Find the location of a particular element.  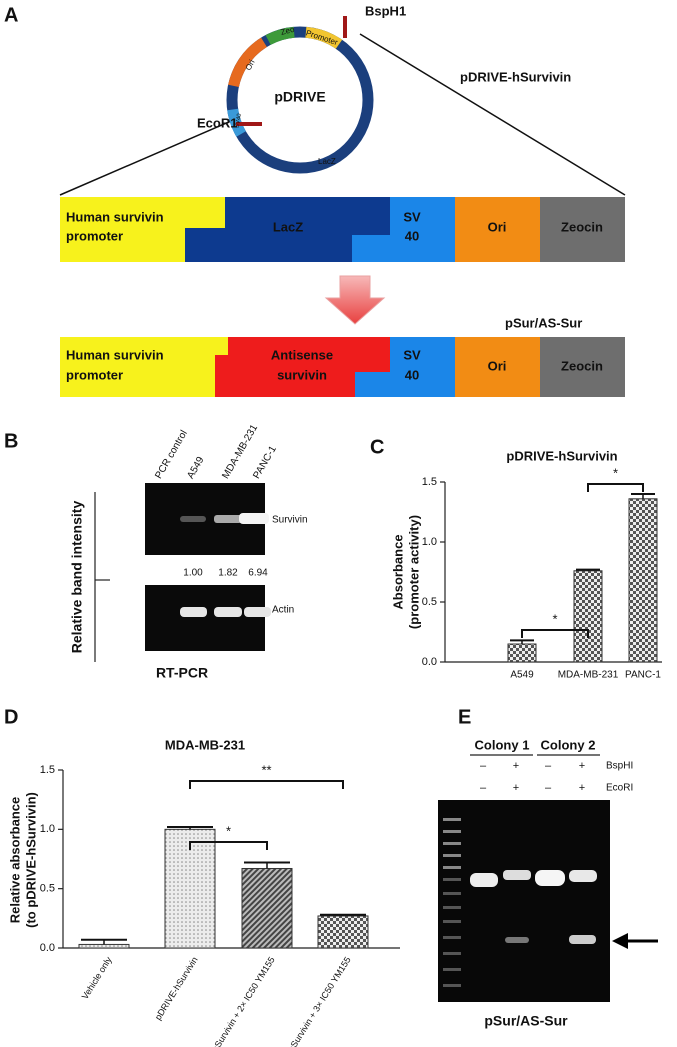

lane-label: A549 is located at coordinates (195, 468).